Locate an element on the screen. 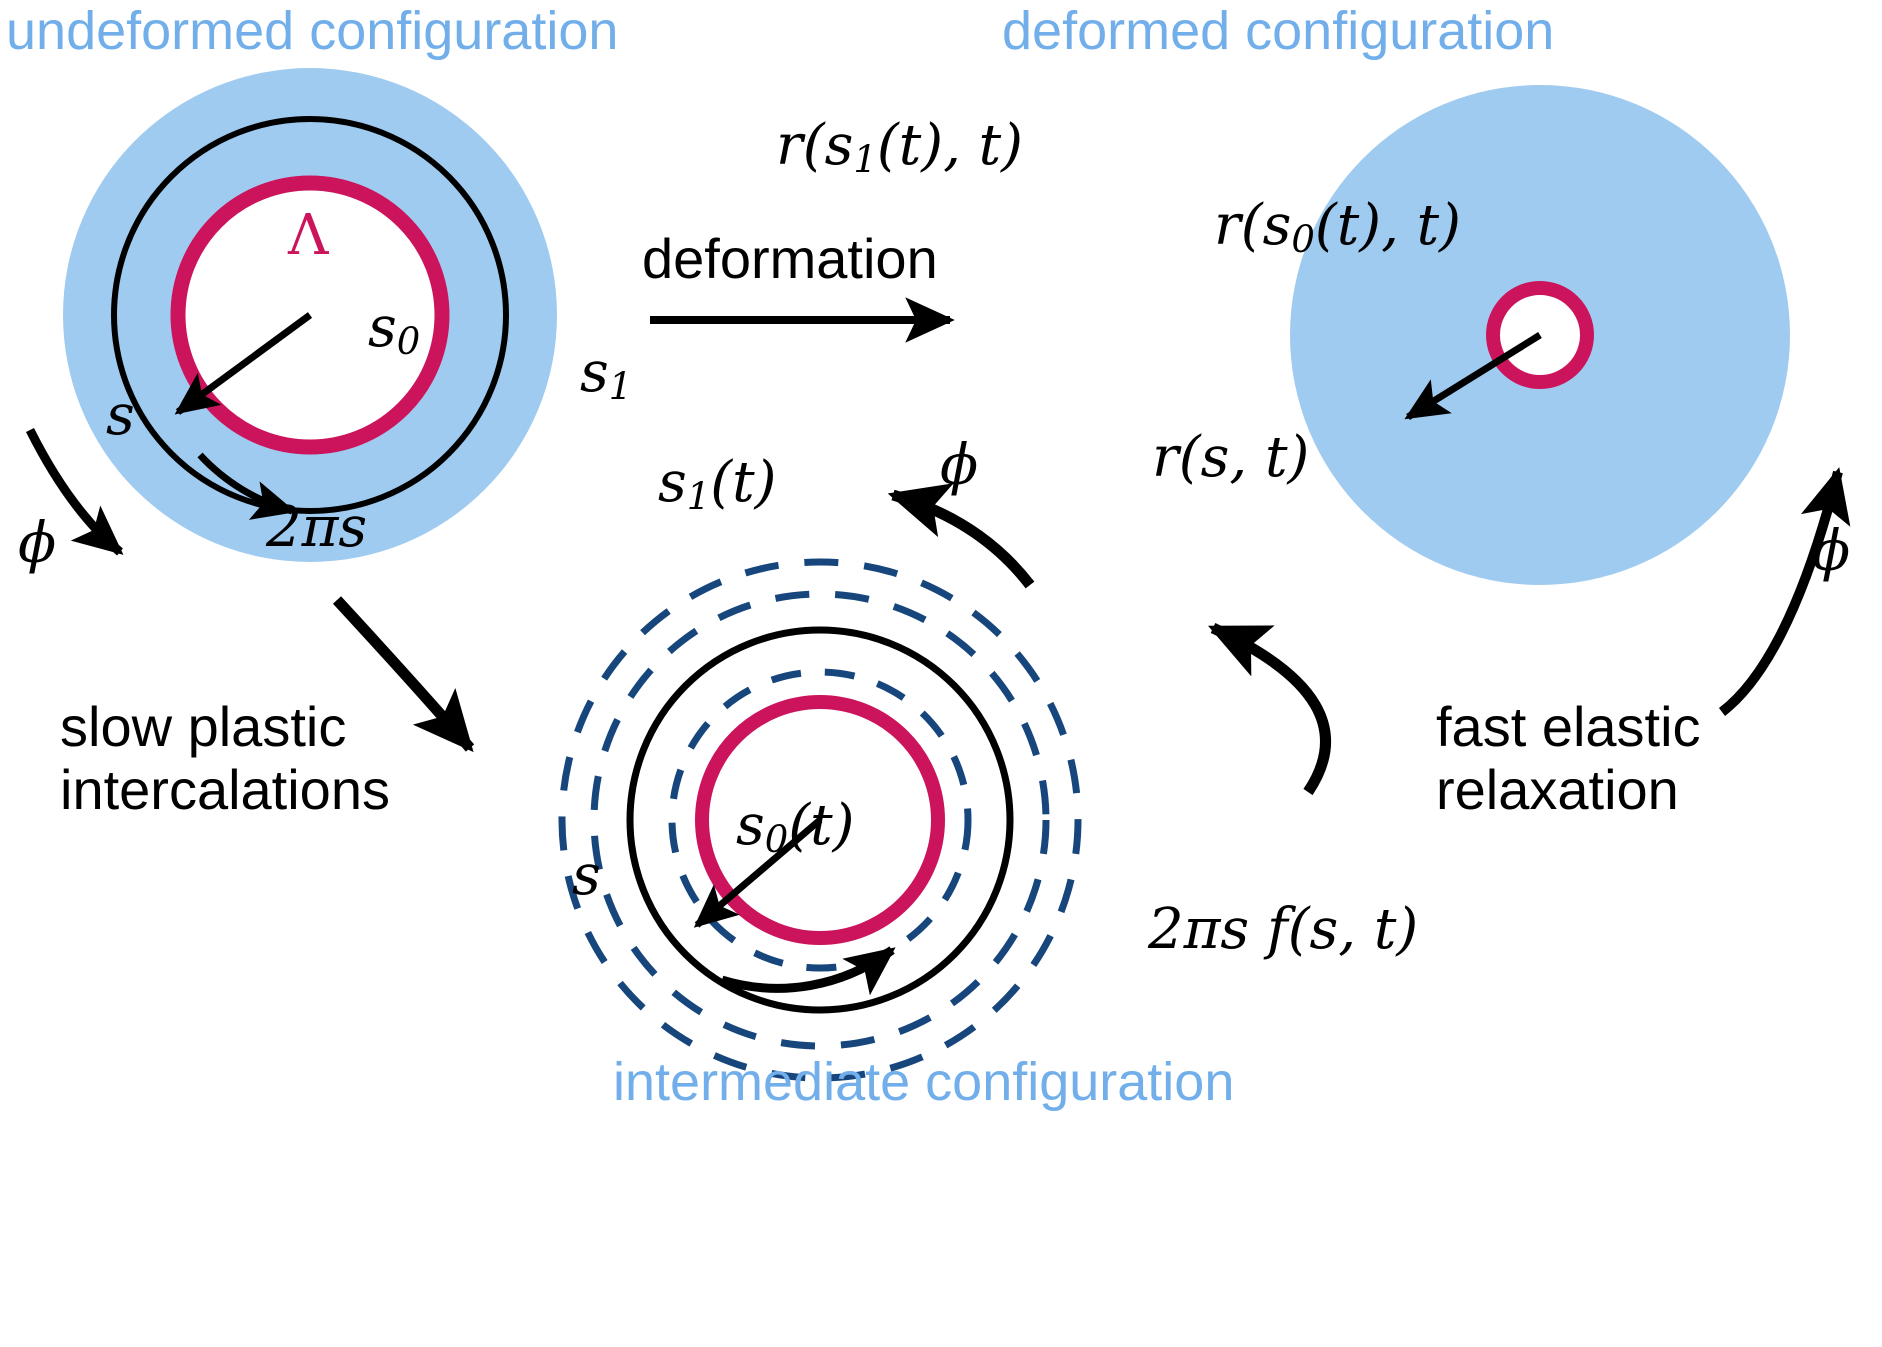  intermediate-dashed-circle-mid is located at coordinates (820, 820).